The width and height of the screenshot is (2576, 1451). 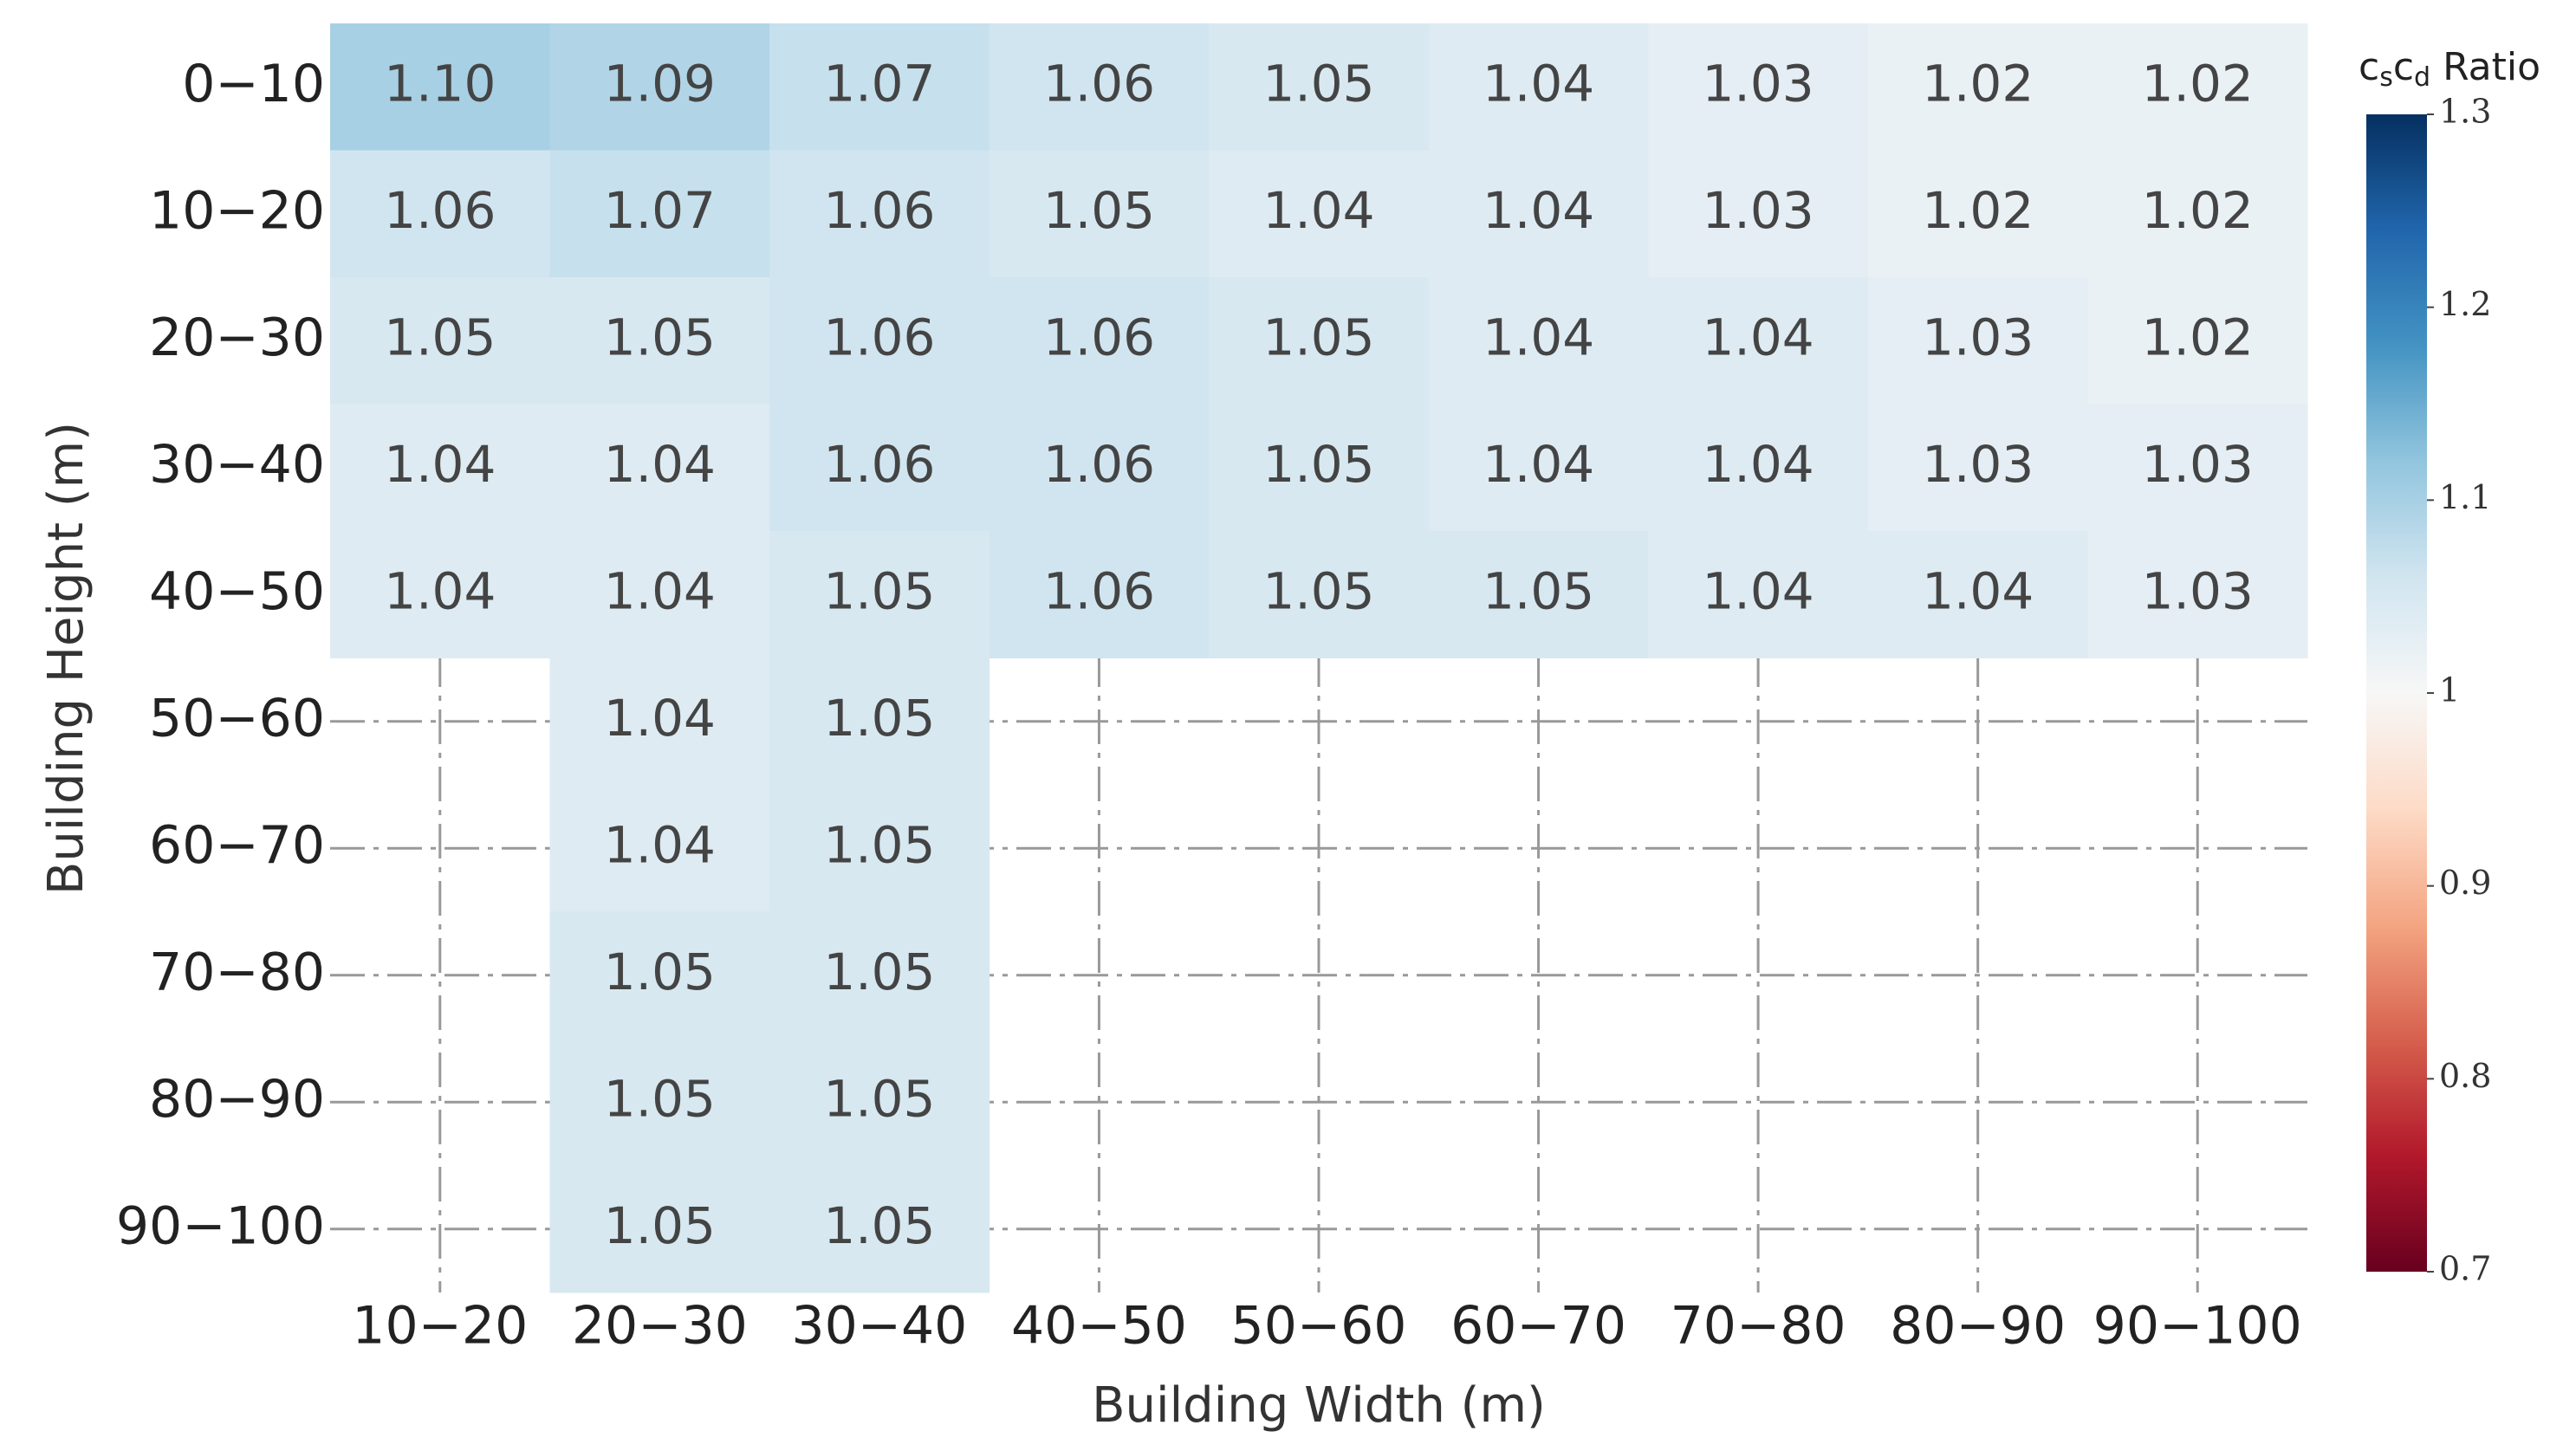 What do you see at coordinates (237, 210) in the screenshot?
I see `y-tick-label: 10−20` at bounding box center [237, 210].